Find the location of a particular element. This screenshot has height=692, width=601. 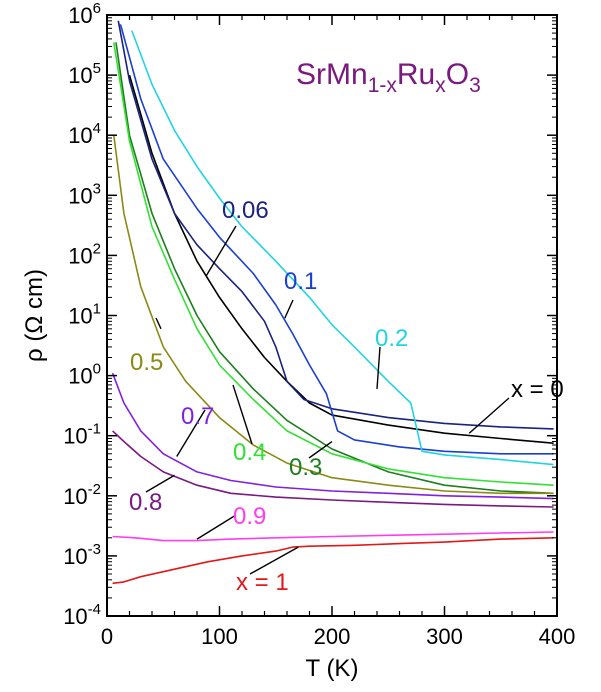

x-tick-label: 200 is located at coordinates (332, 636).